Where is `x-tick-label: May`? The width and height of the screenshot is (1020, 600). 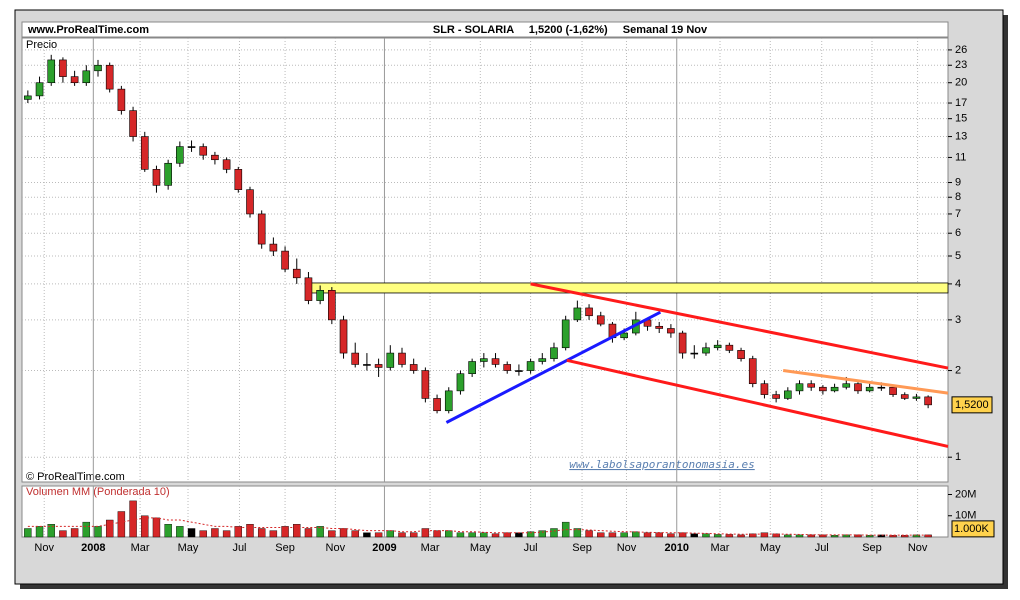
x-tick-label: May is located at coordinates (480, 548).